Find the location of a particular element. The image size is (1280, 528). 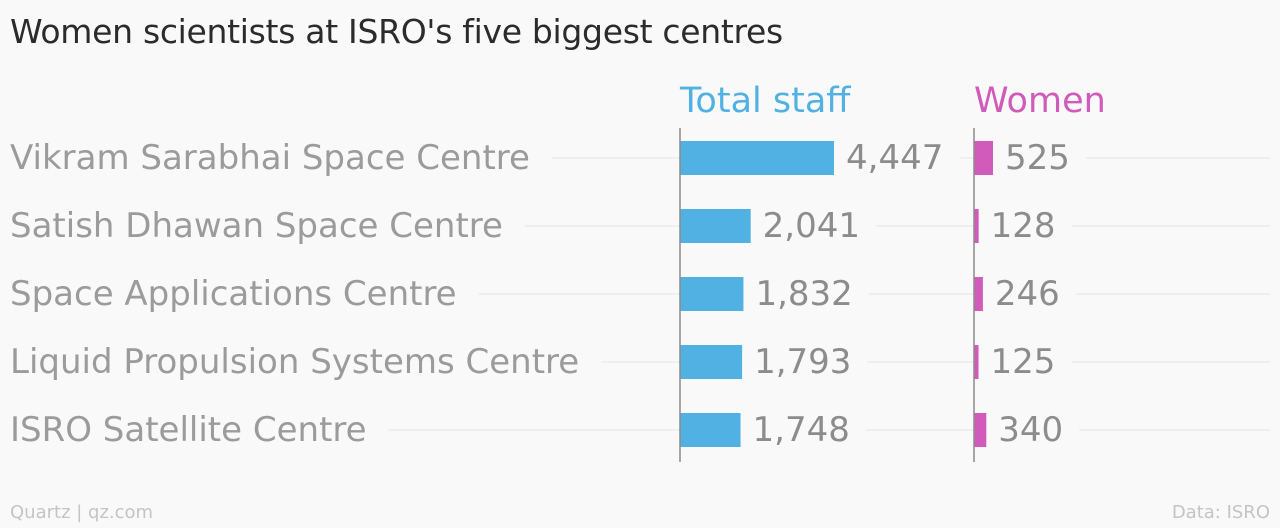

value-label-women: 125 is located at coordinates (1023, 362).